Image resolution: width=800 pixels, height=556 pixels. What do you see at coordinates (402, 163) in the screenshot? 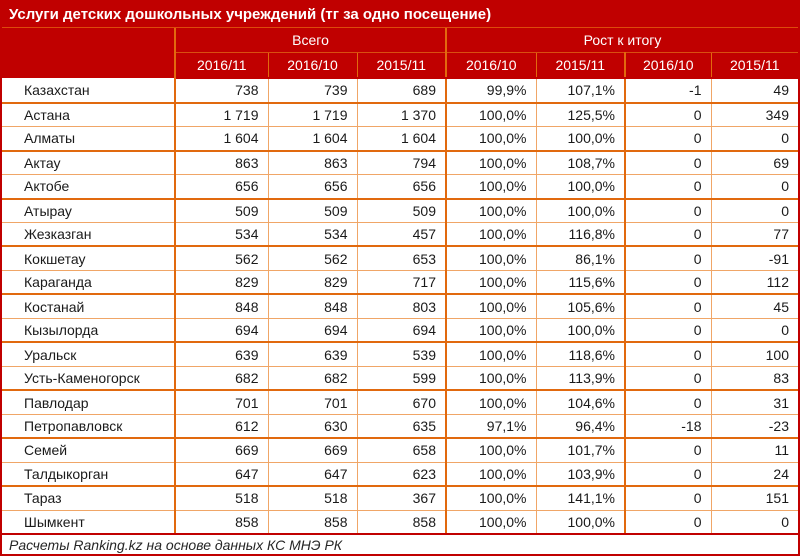
I see `value-cell: 794` at bounding box center [402, 163].